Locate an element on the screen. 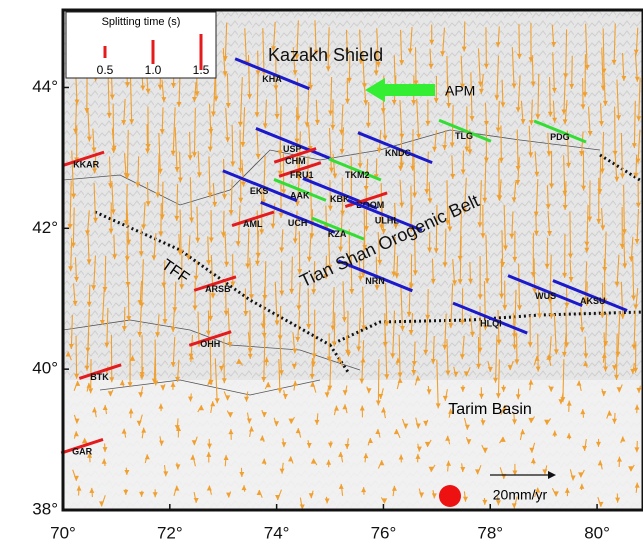 This screenshot has width=643, height=550. y-tick-label: 44° is located at coordinates (45, 86).